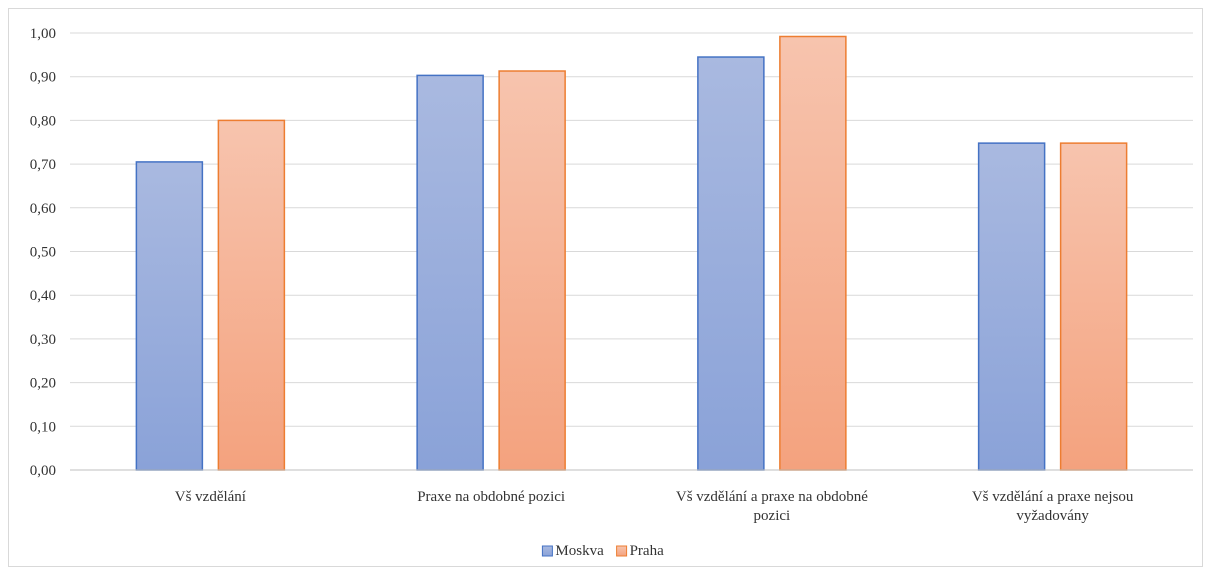 This screenshot has height=573, width=1207. I want to click on legend-swatch-moskva, so click(547, 551).